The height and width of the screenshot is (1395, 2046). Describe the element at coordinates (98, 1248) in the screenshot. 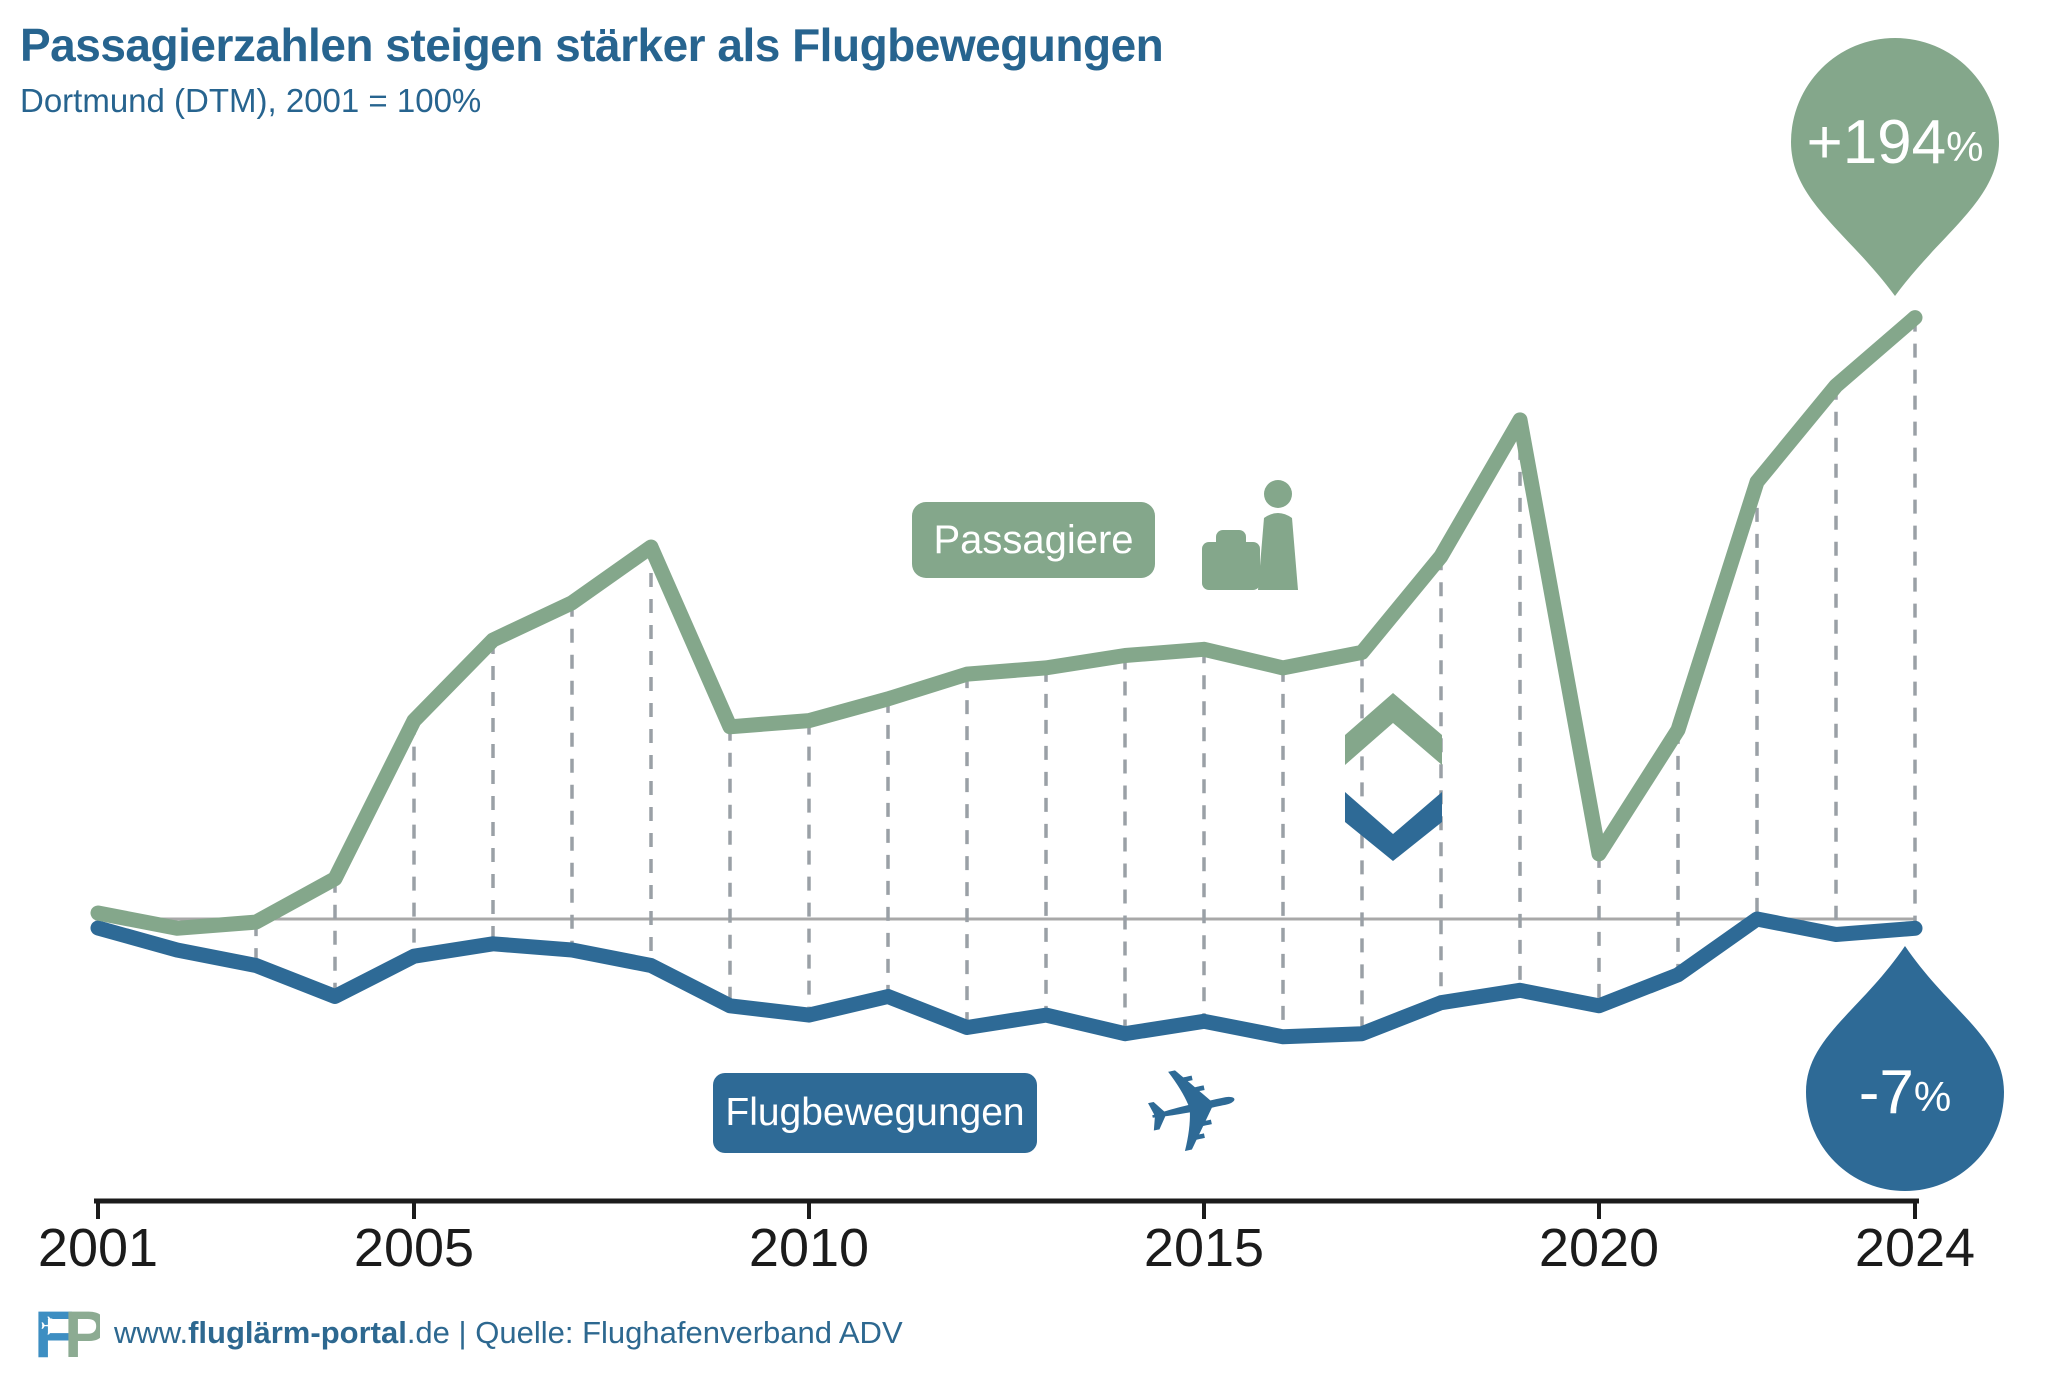

I see `axis-tick-label: 2001` at that location.